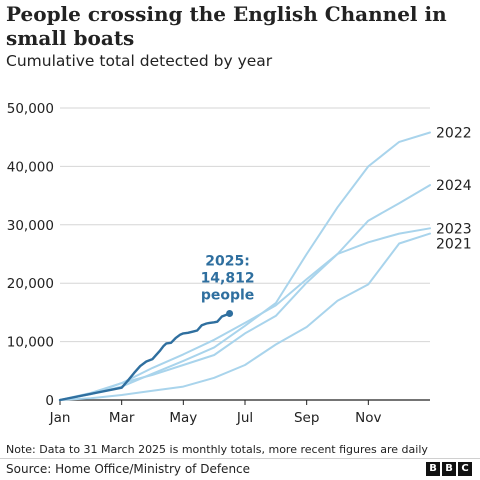  Describe the element at coordinates (183, 418) in the screenshot. I see `x-tick-label: May` at that location.